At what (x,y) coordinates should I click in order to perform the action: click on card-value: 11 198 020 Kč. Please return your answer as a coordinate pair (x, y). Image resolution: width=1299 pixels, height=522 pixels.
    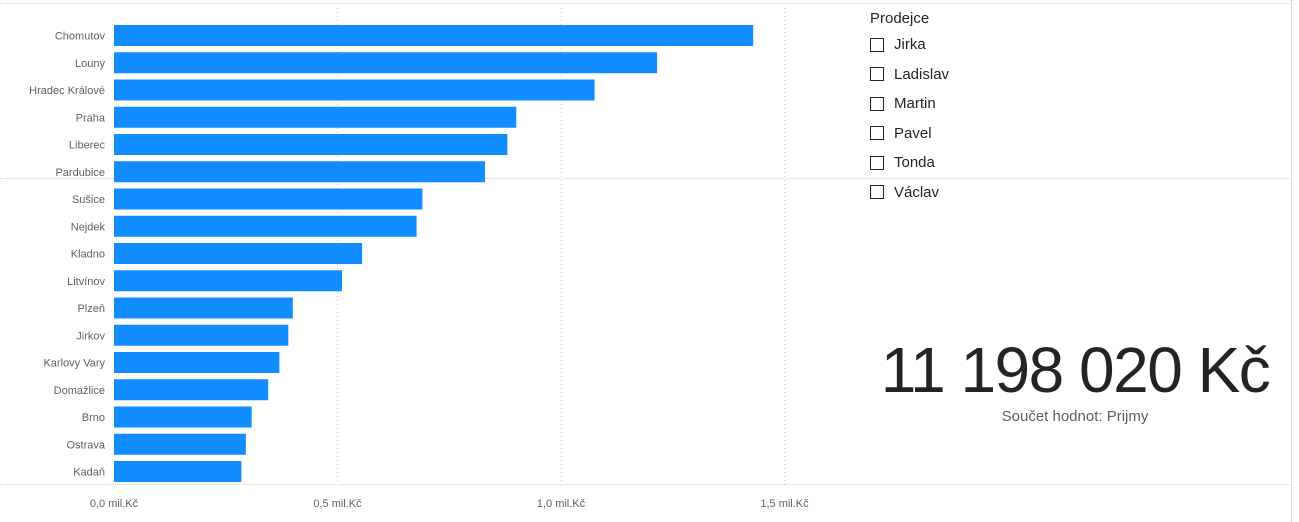
    Looking at the image, I should click on (1075, 370).